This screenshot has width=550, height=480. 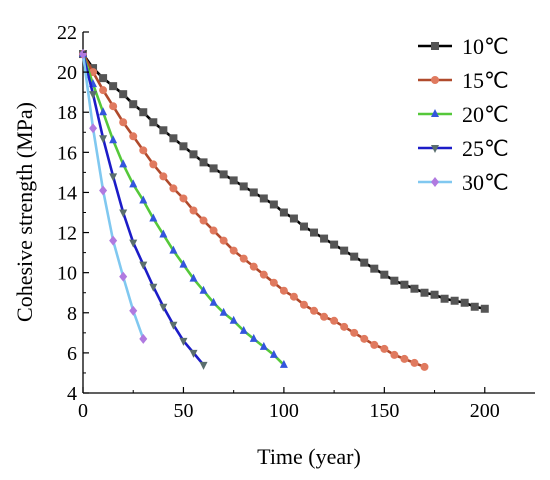 I want to click on y-tick-label: 6, so click(x=72, y=354).